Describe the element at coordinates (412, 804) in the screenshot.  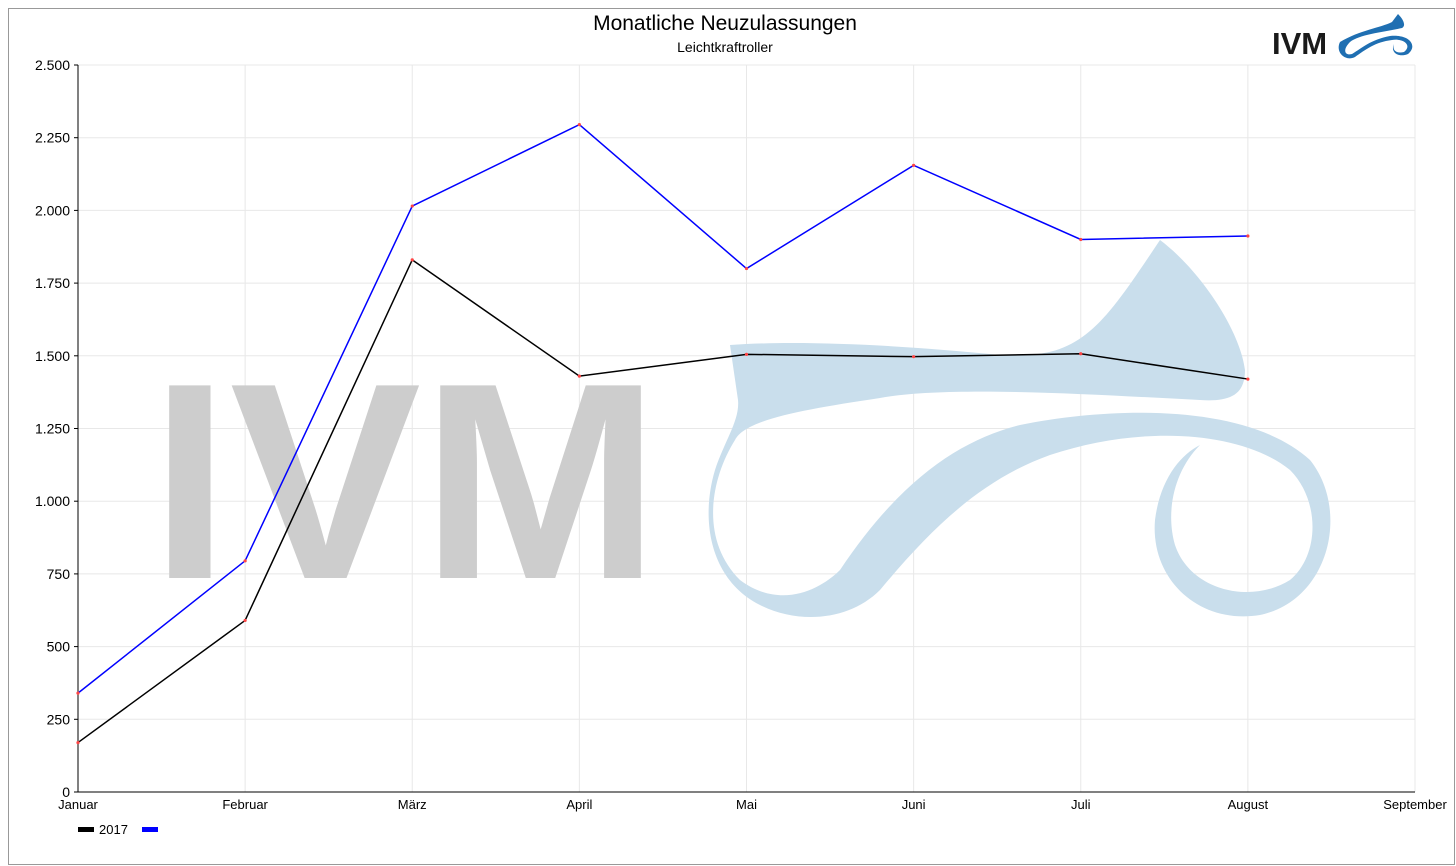
I see `x-tick-label: März` at that location.